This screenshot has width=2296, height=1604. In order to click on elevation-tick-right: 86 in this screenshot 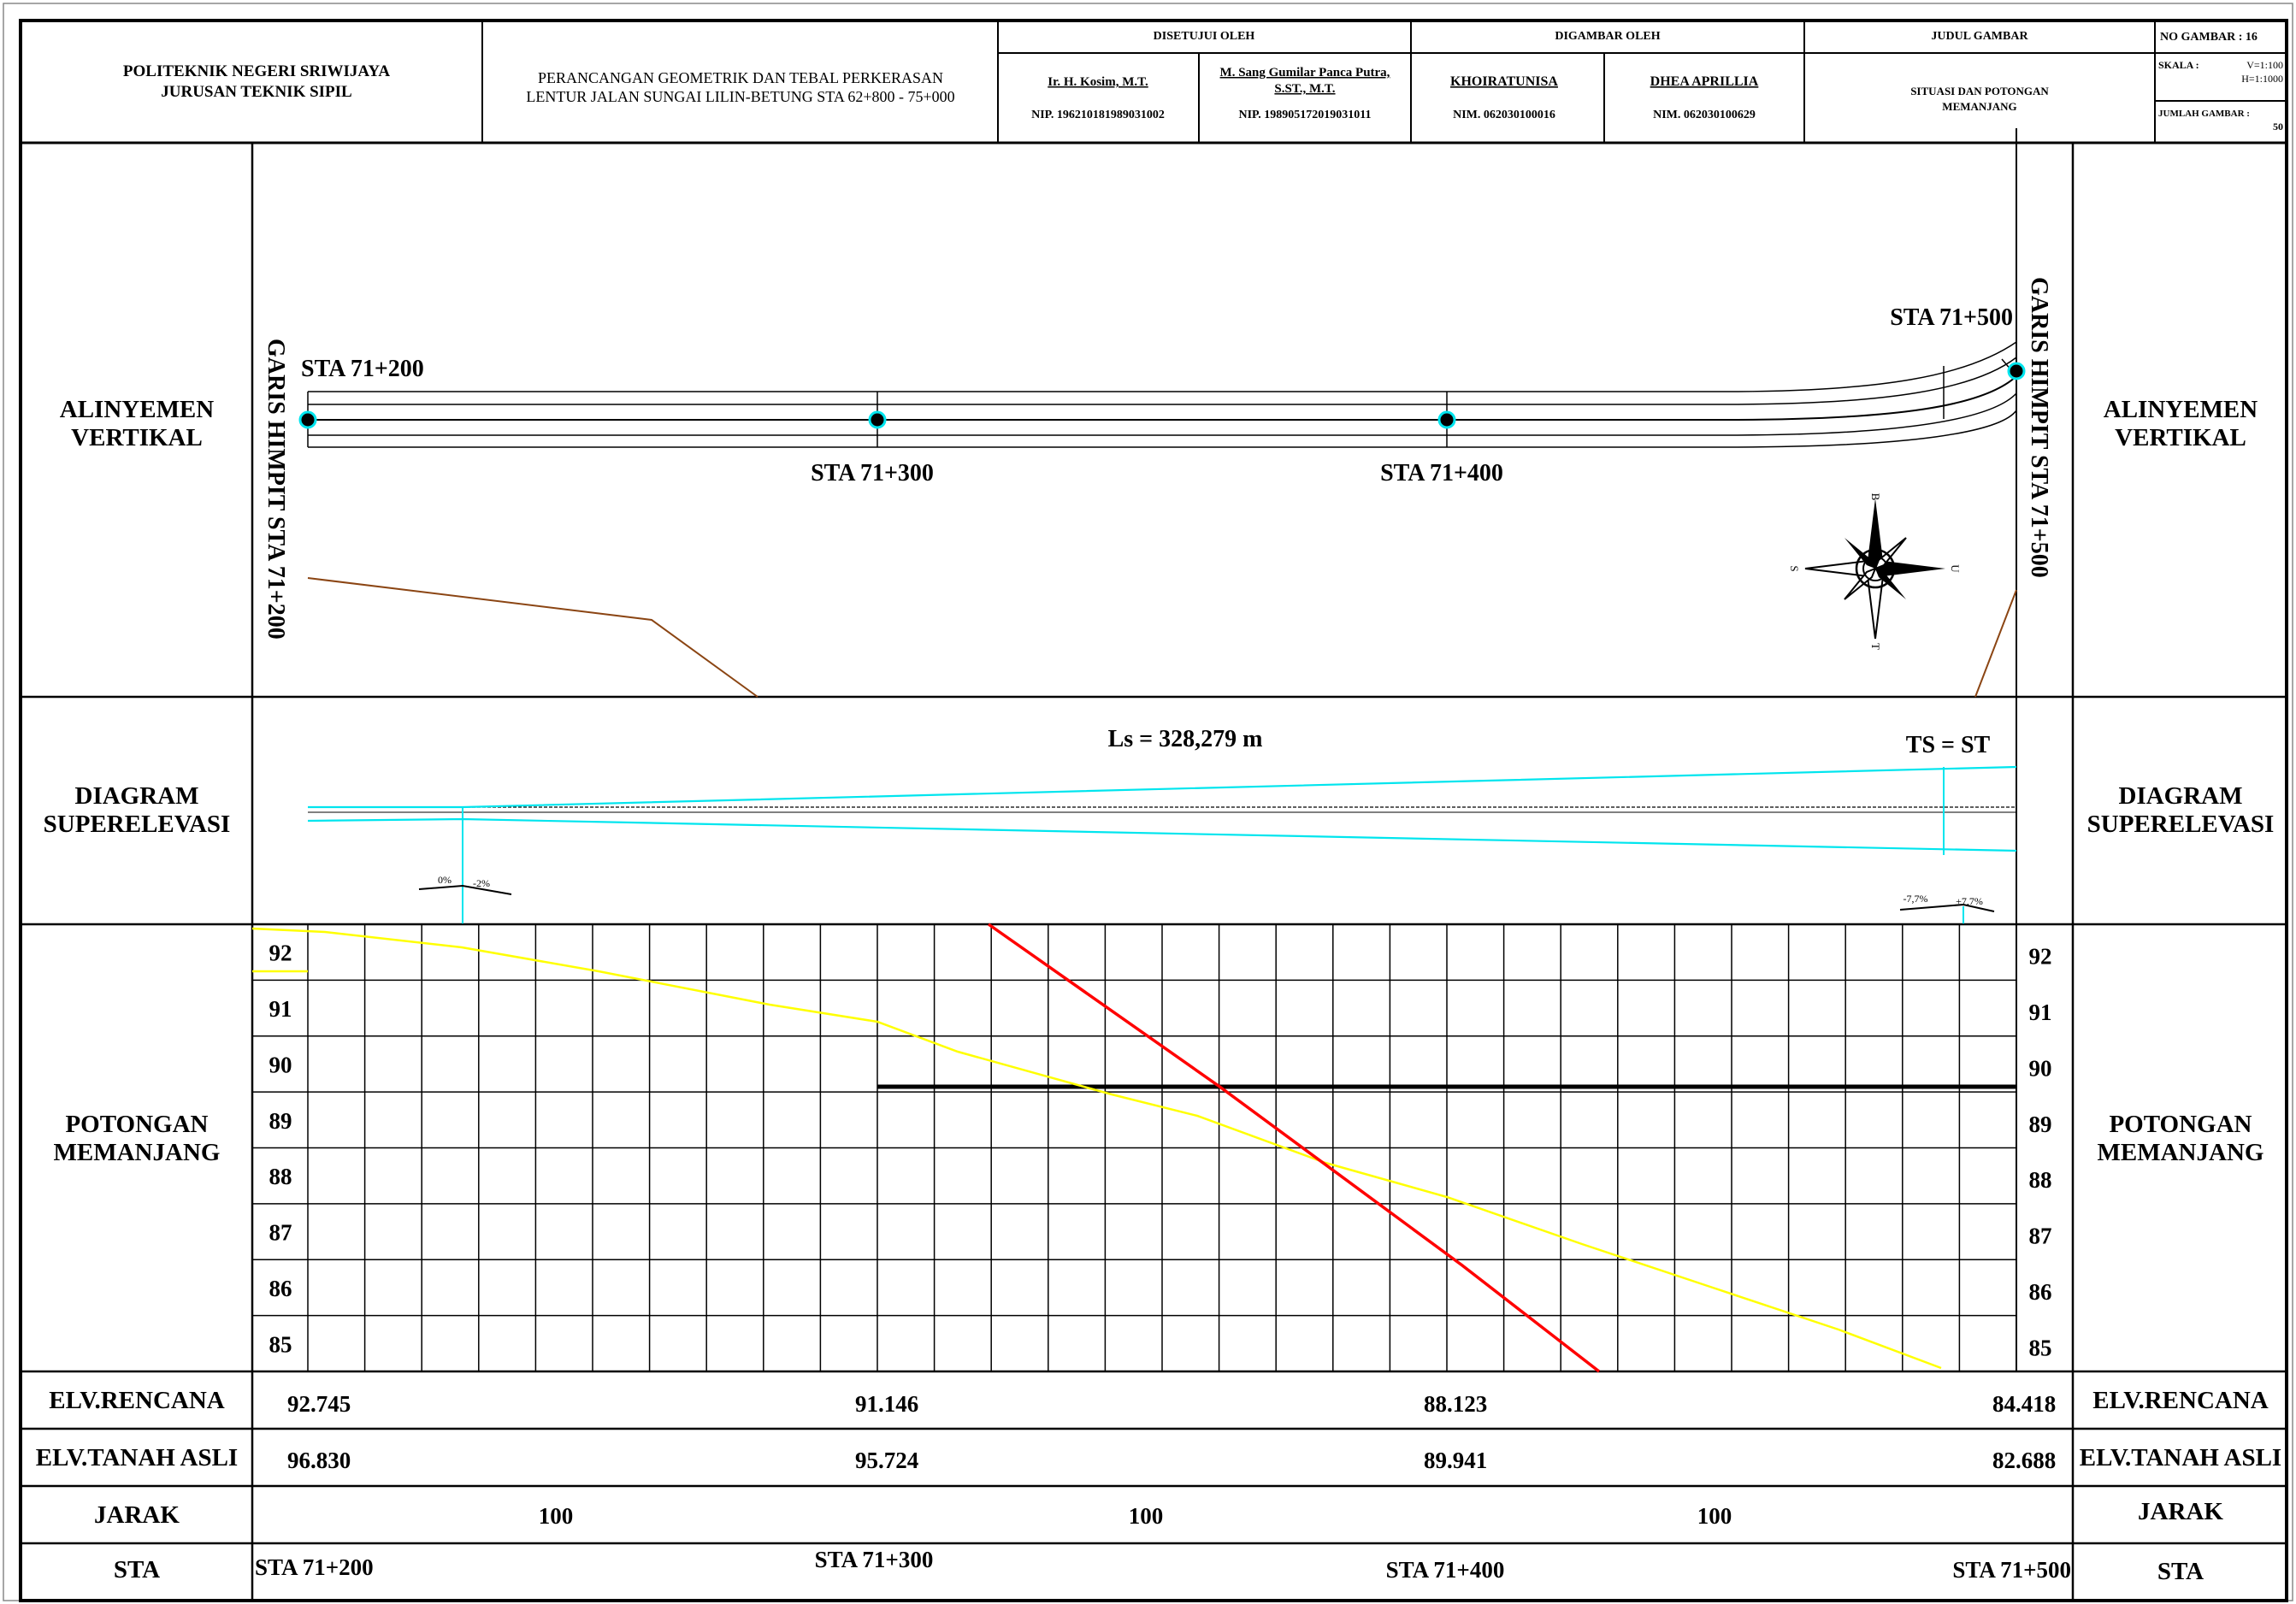, I will do `click(2040, 1292)`.